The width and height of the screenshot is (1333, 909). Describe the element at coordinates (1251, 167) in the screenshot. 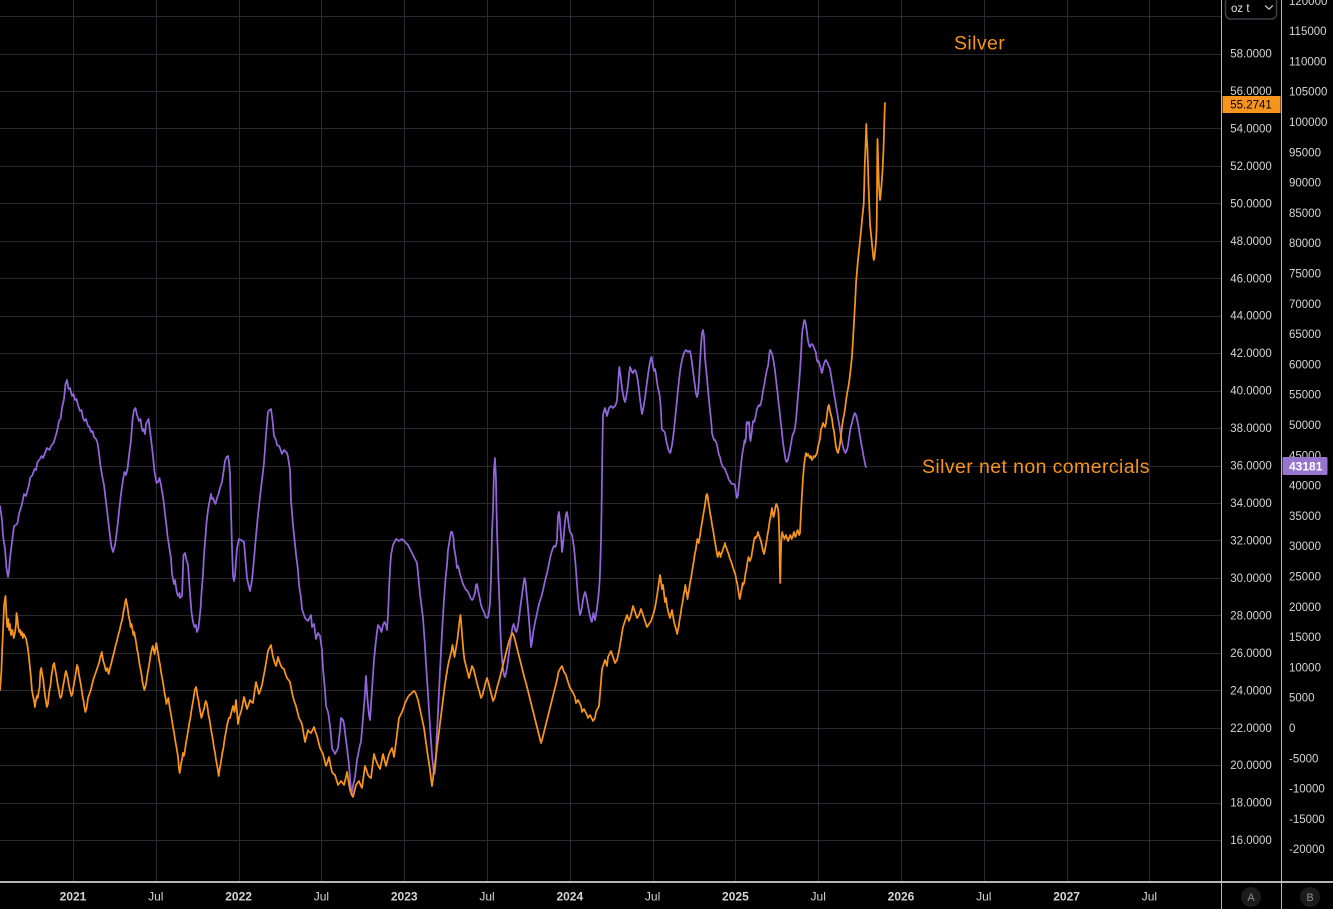

I see `svg-text: 52.0000` at that location.